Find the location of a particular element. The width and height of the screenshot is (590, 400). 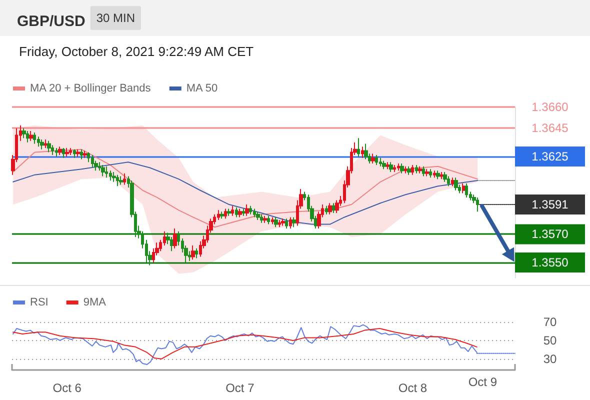

legend-label: RSI is located at coordinates (39, 302).